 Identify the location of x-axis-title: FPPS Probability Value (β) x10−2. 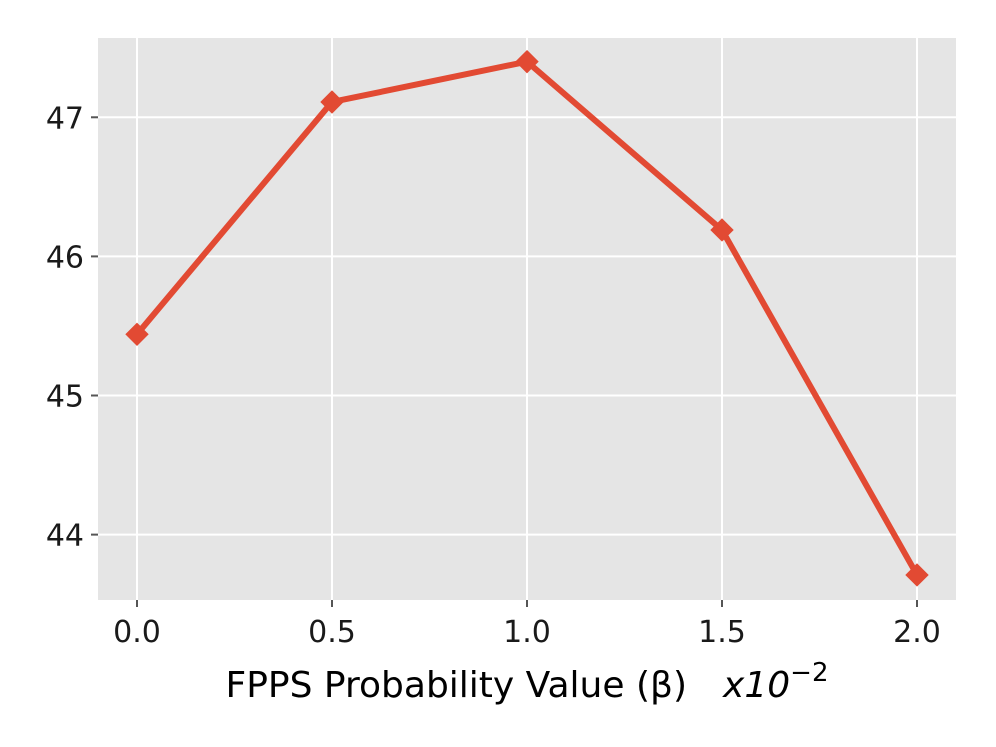
(527, 682).